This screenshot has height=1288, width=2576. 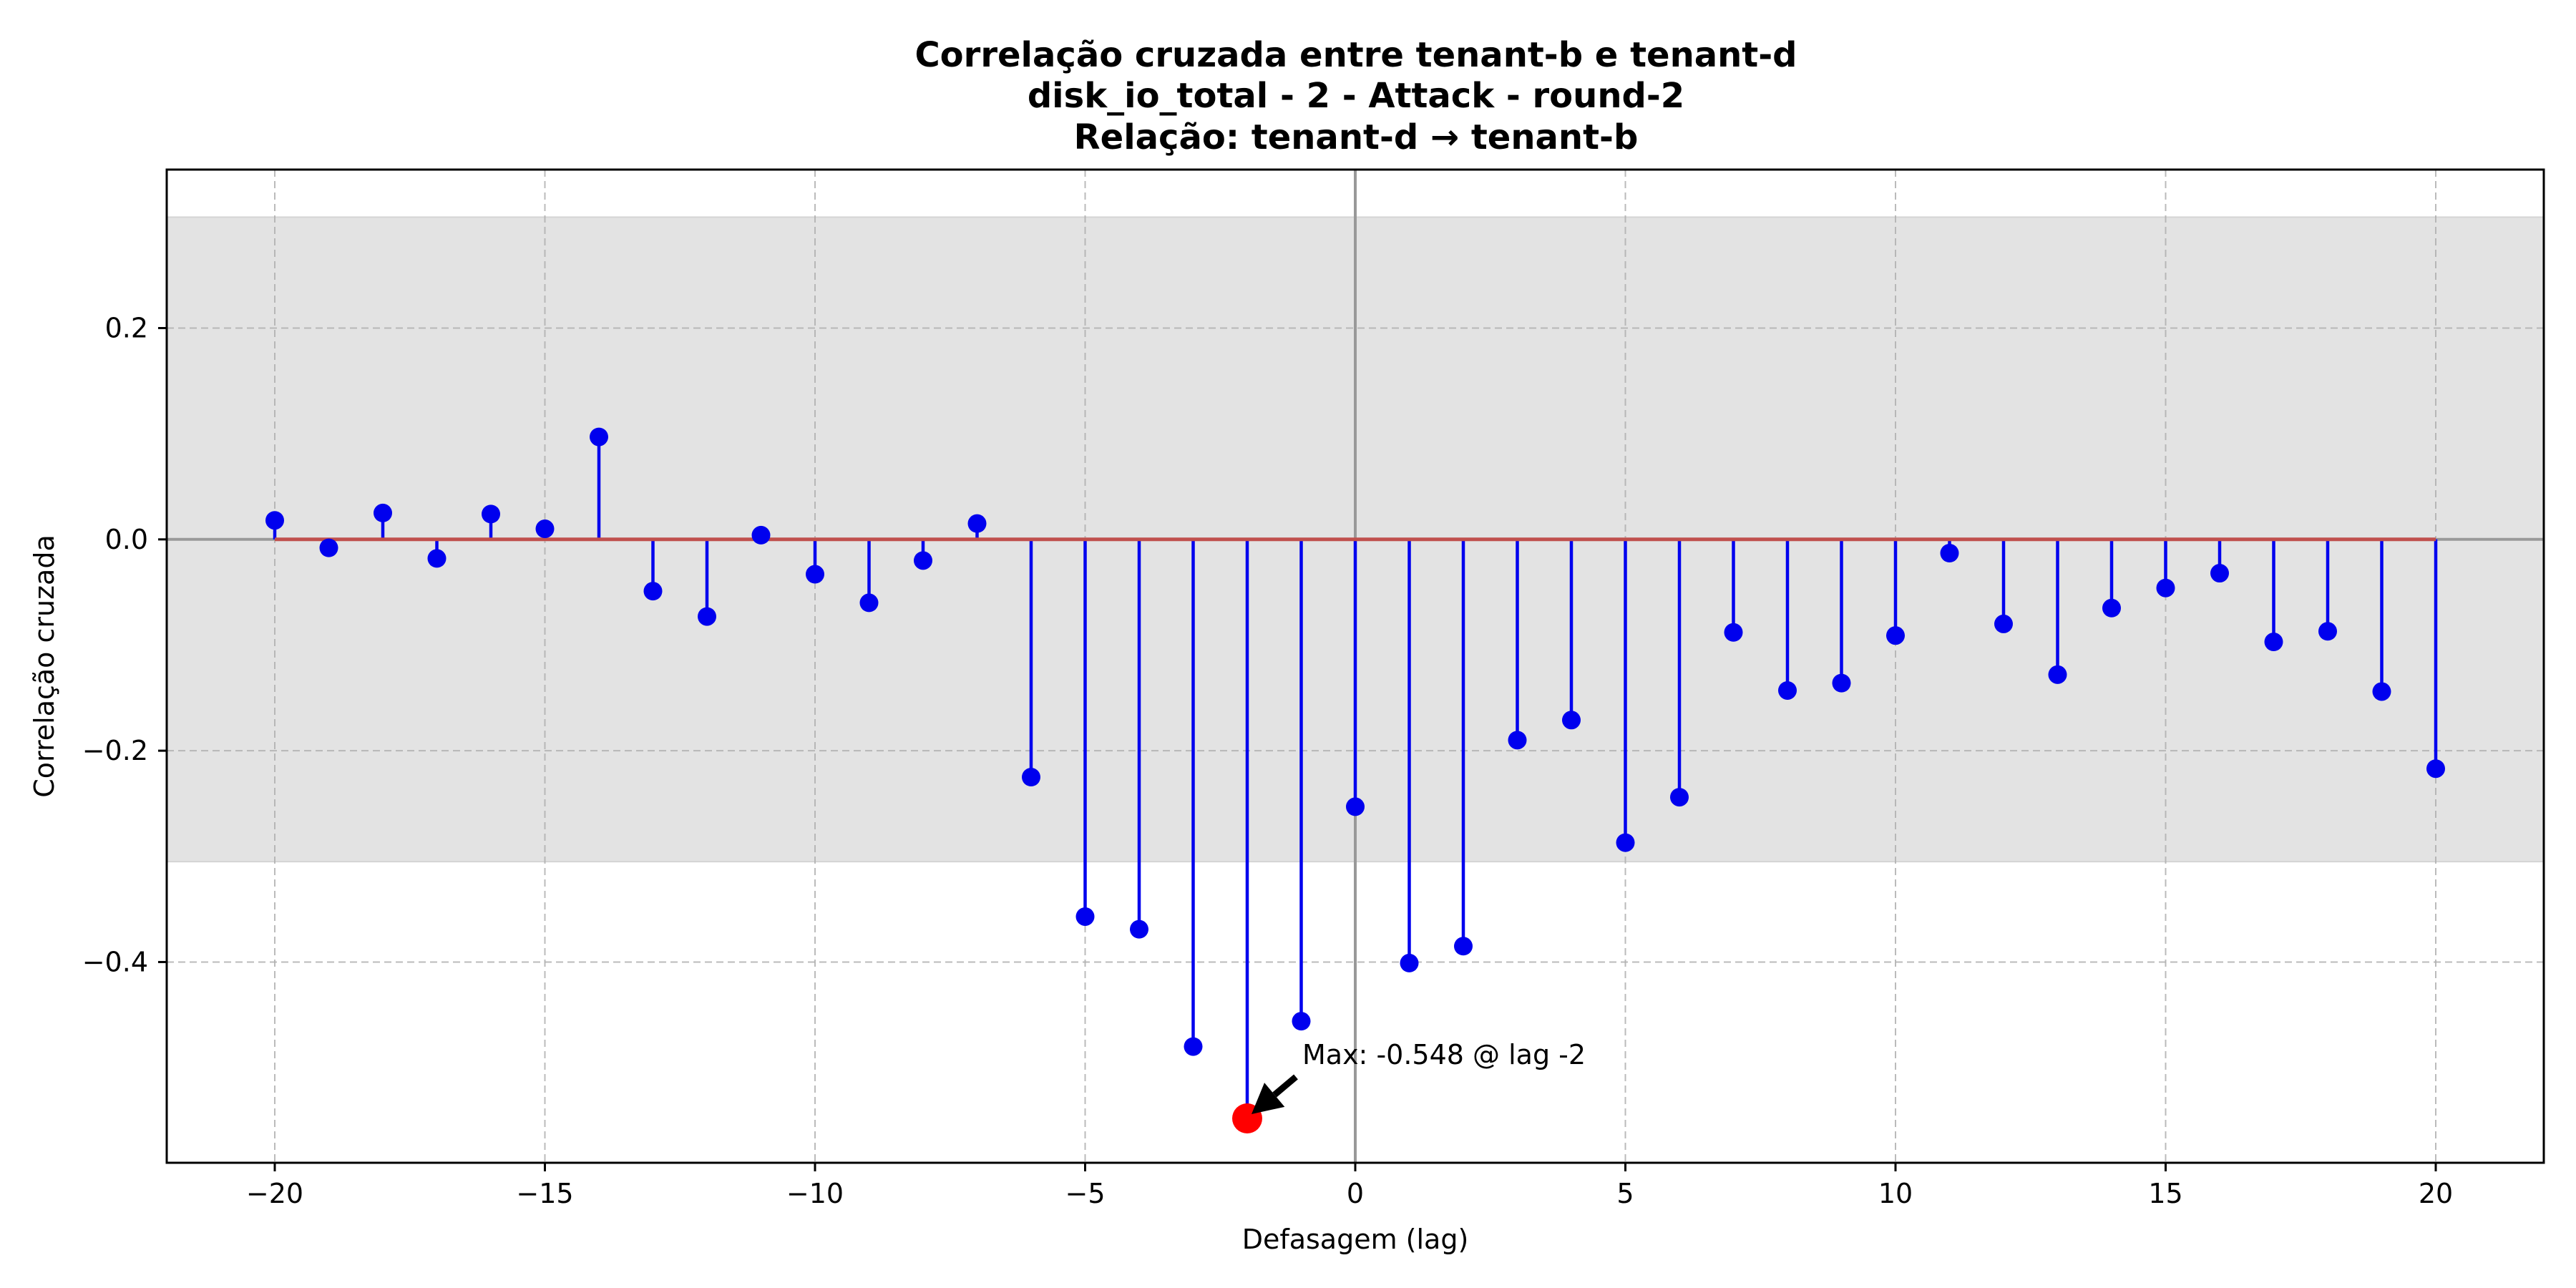 What do you see at coordinates (1355, 1193) in the screenshot?
I see `x-tick-label: 0` at bounding box center [1355, 1193].